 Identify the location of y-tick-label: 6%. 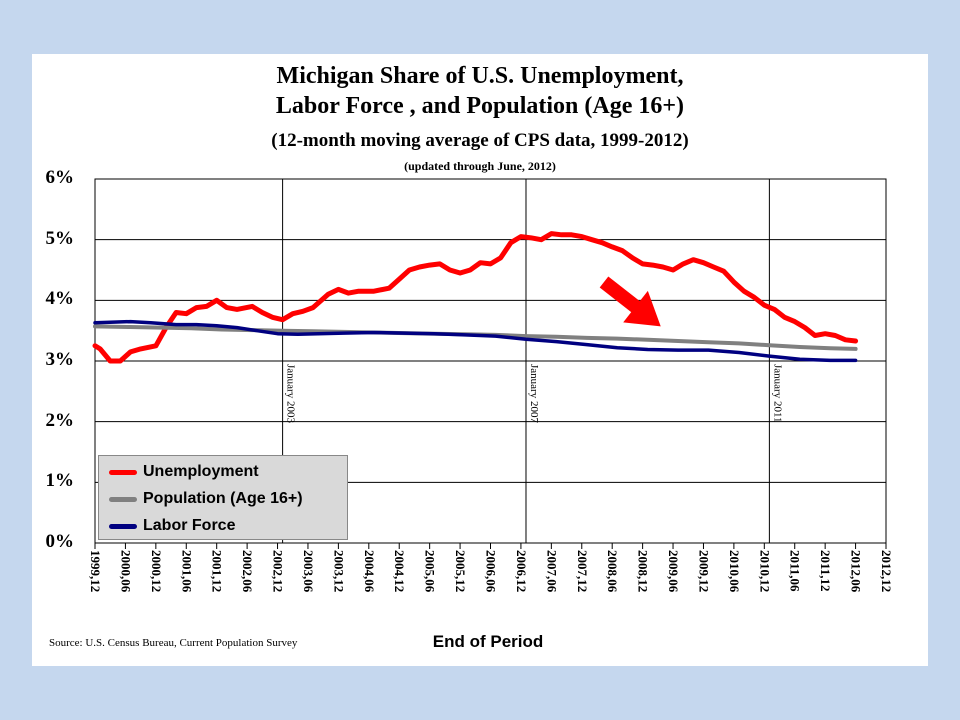
(60, 177).